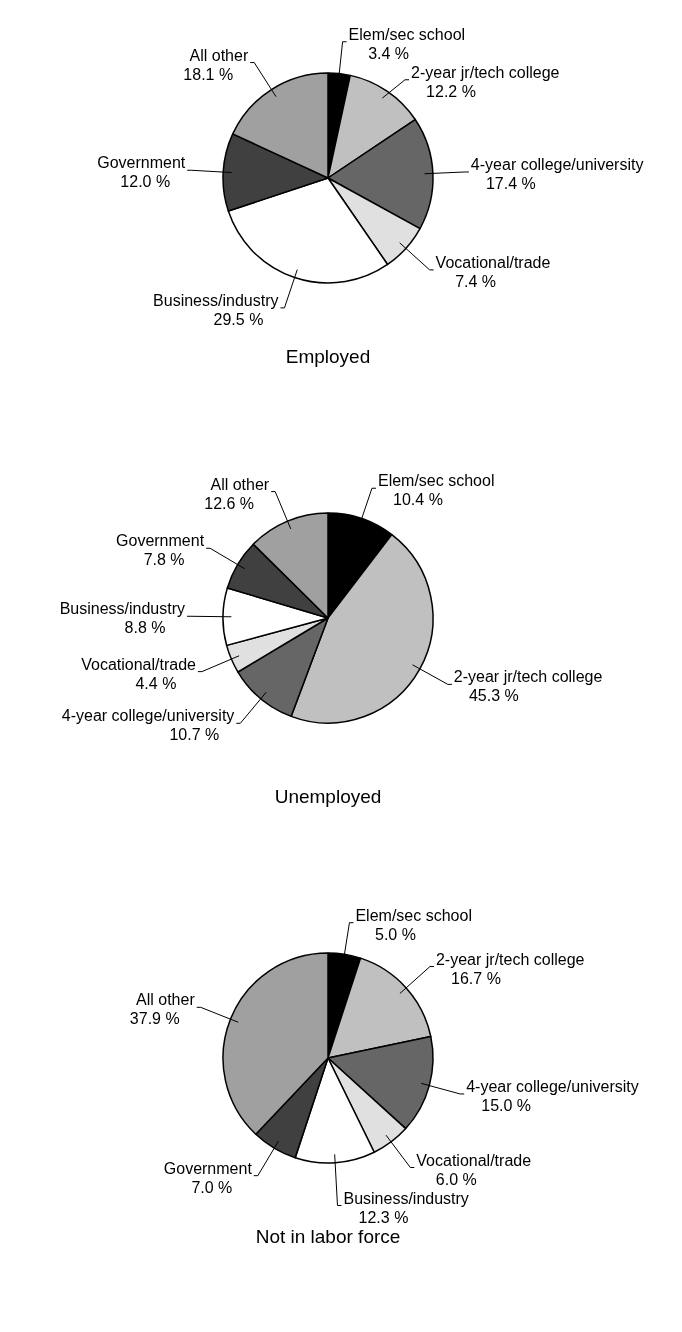  What do you see at coordinates (328, 1236) in the screenshot?
I see `text: Not in labor force` at bounding box center [328, 1236].